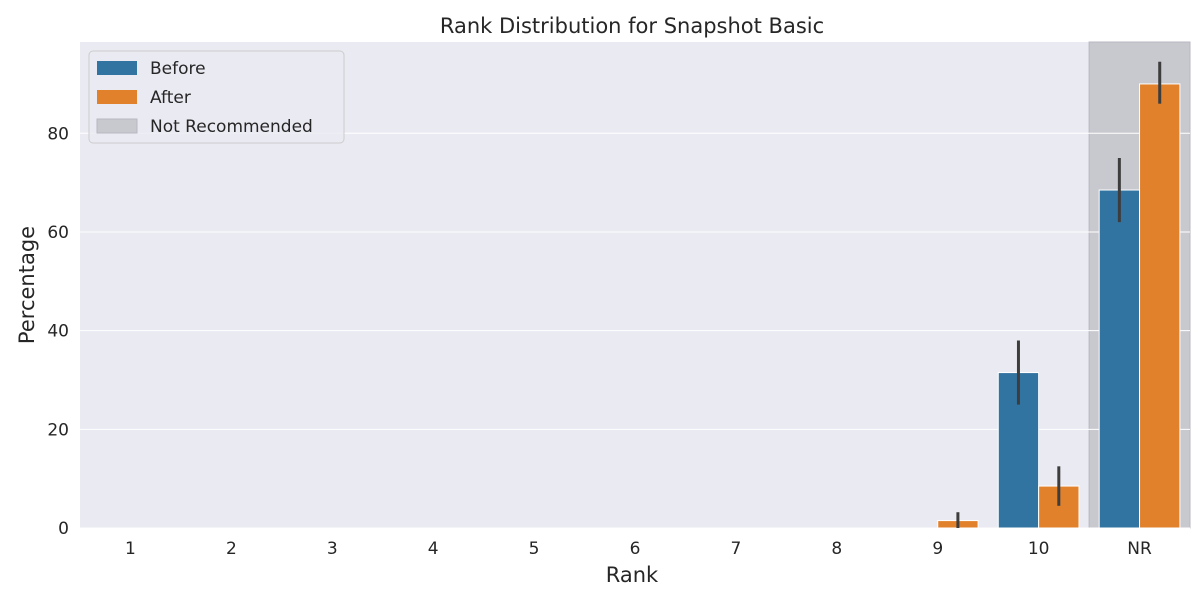 The image size is (1200, 600). Describe the element at coordinates (534, 549) in the screenshot. I see `x-tick-label-5: 5` at that location.